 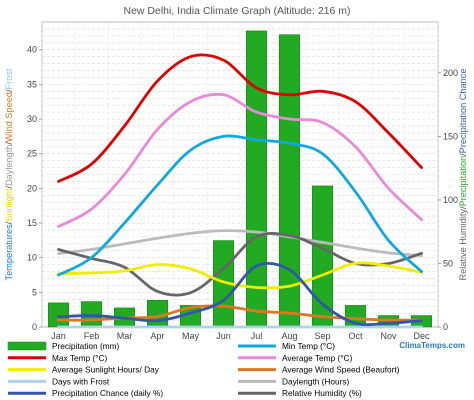 I want to click on right-tick-label: 50, so click(x=448, y=263).